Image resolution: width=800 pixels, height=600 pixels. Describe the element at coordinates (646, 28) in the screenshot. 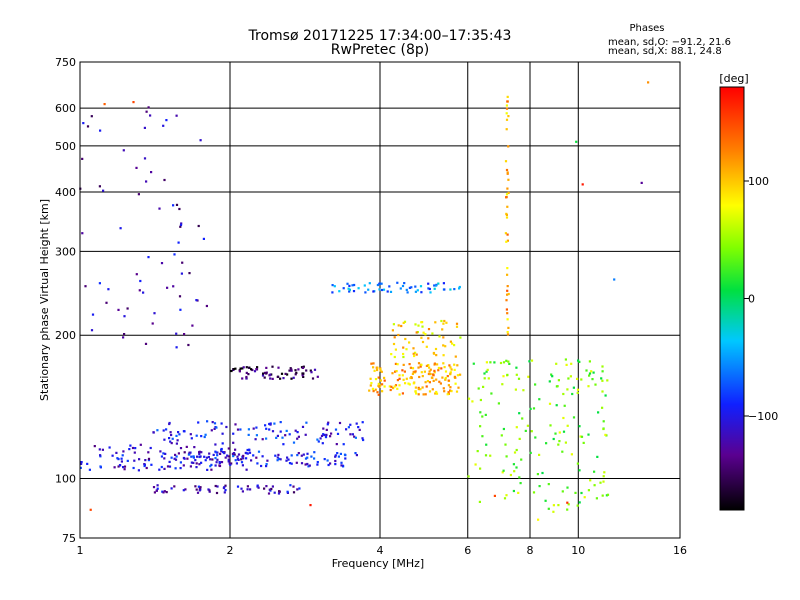

I see `phase-stats-heading: Phases` at that location.